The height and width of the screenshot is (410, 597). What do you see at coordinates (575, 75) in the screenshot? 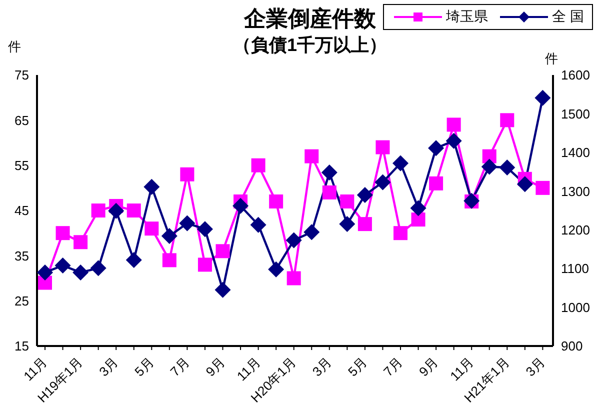
I see `y2-tick-label: 1600` at bounding box center [575, 75].